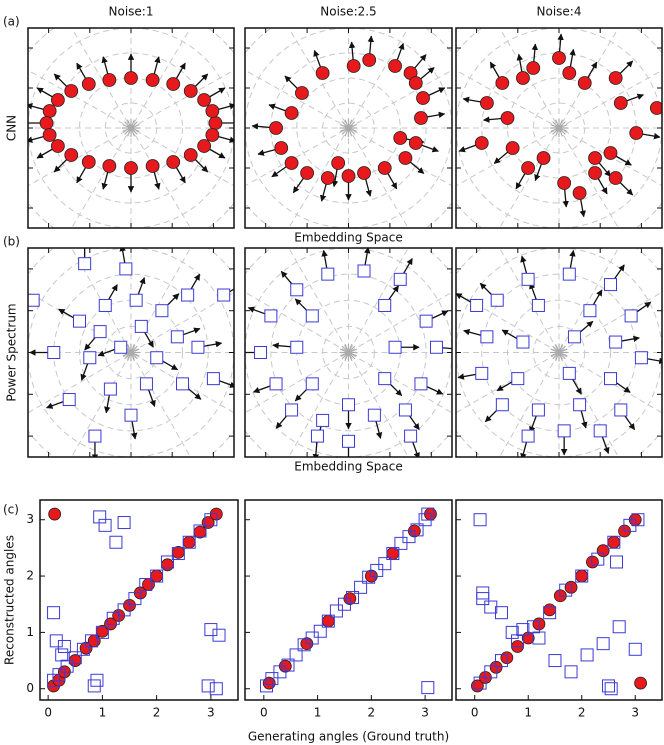 The width and height of the screenshot is (664, 745). Describe the element at coordinates (157, 713) in the screenshot. I see `x-tick-label: 2` at that location.